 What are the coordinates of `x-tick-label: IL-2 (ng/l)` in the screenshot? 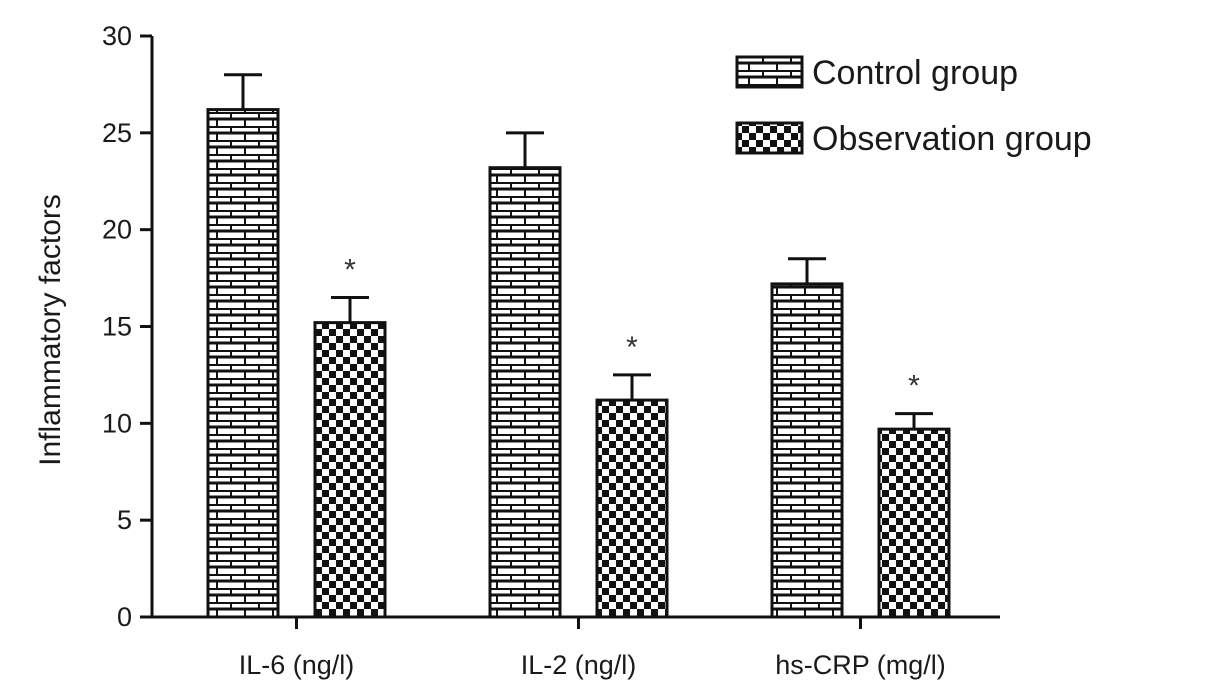 It's located at (579, 665).